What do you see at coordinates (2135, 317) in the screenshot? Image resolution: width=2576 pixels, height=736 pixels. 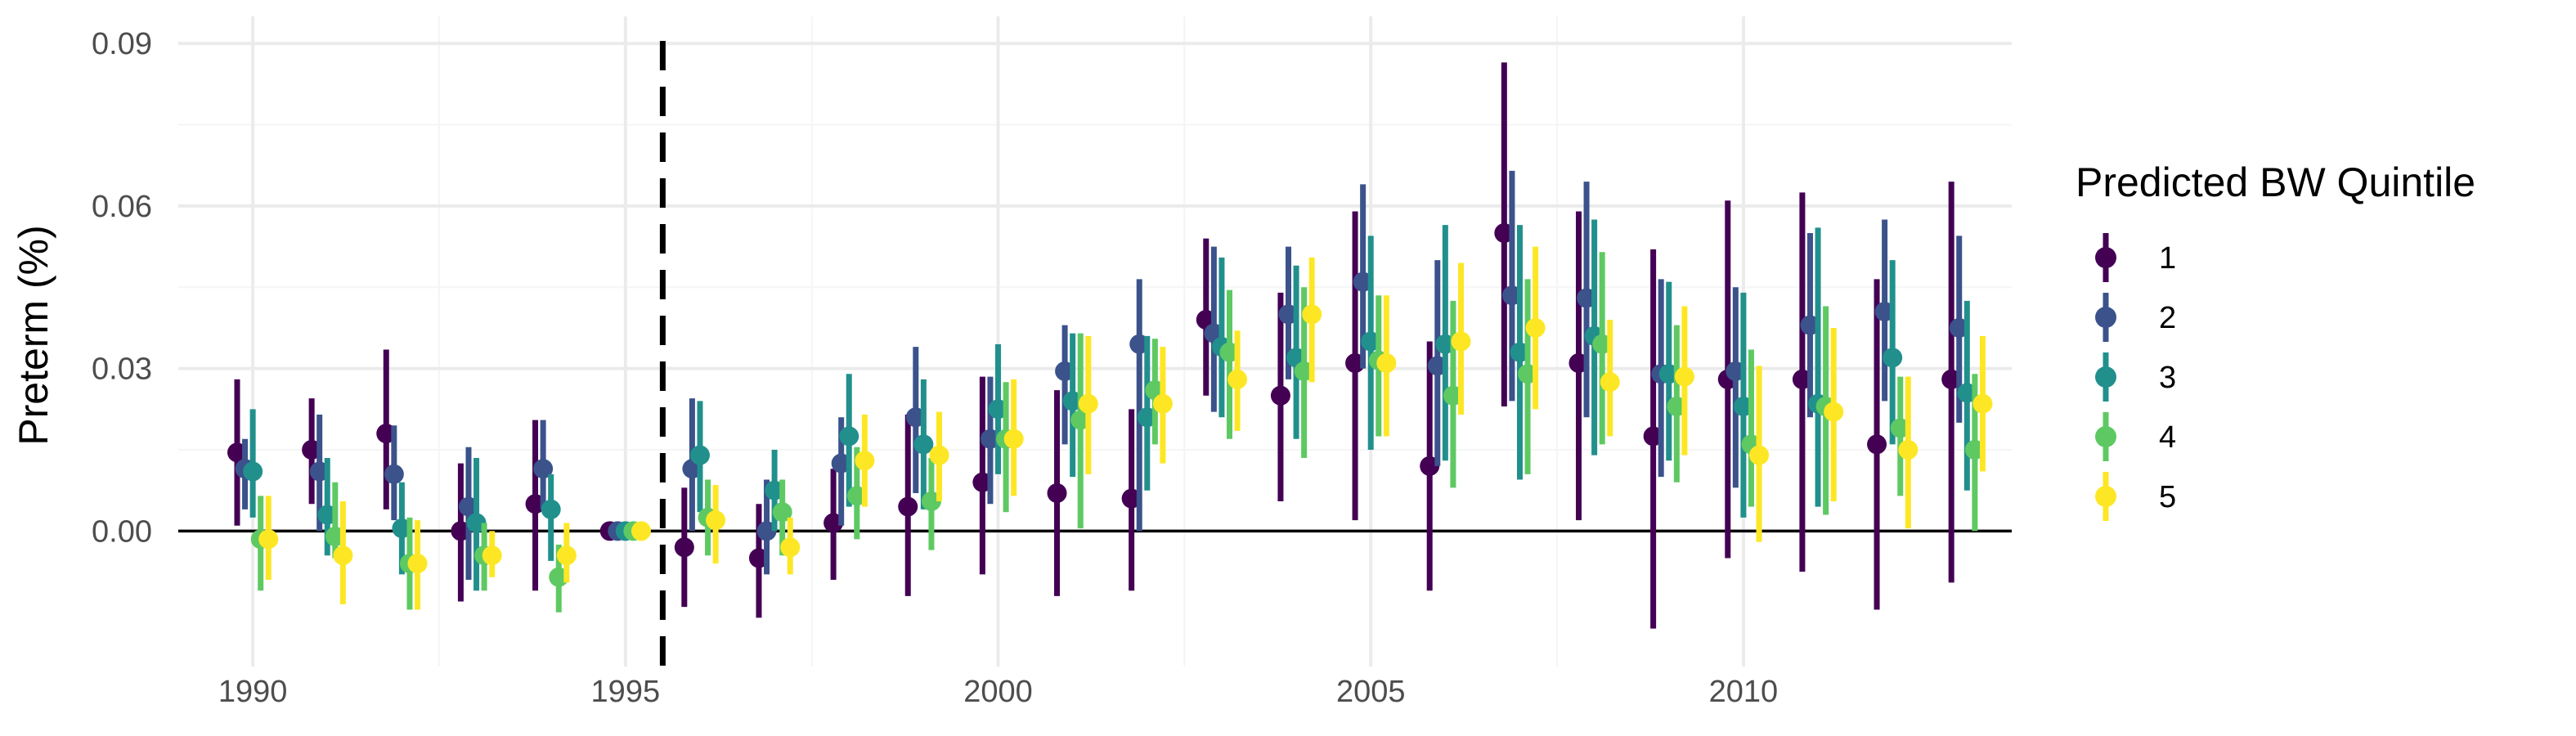 I see `legend-entry-2: 2` at bounding box center [2135, 317].